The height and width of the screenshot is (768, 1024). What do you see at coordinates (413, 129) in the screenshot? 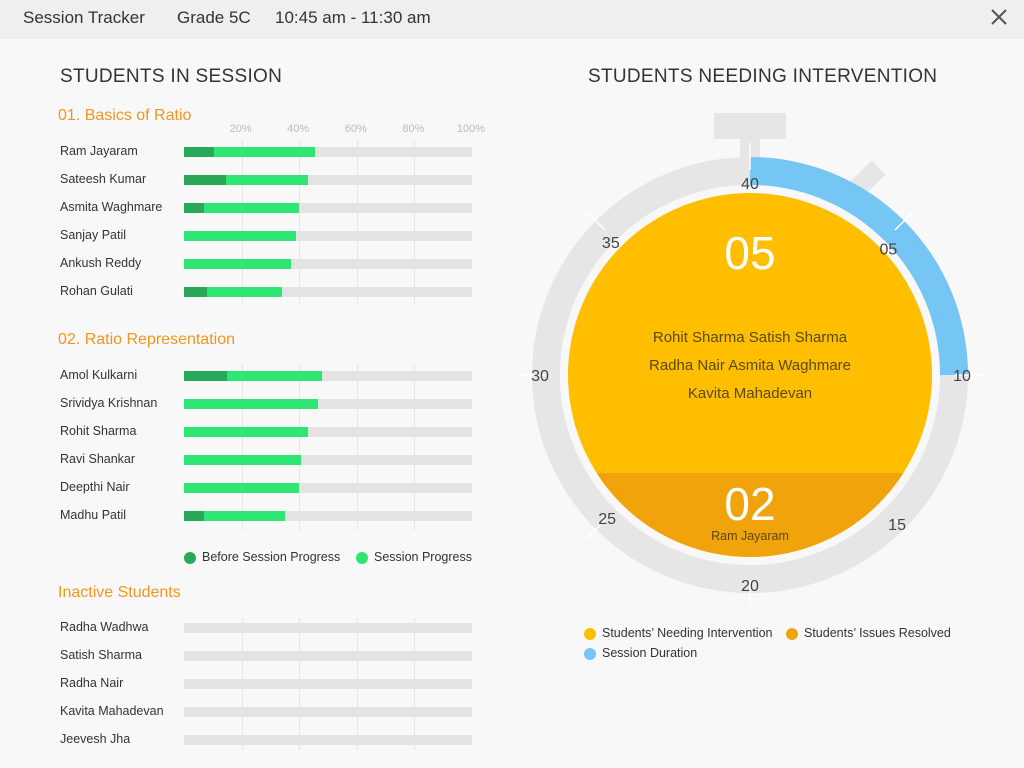
I see `axis-tick-label: 80%` at bounding box center [413, 129].